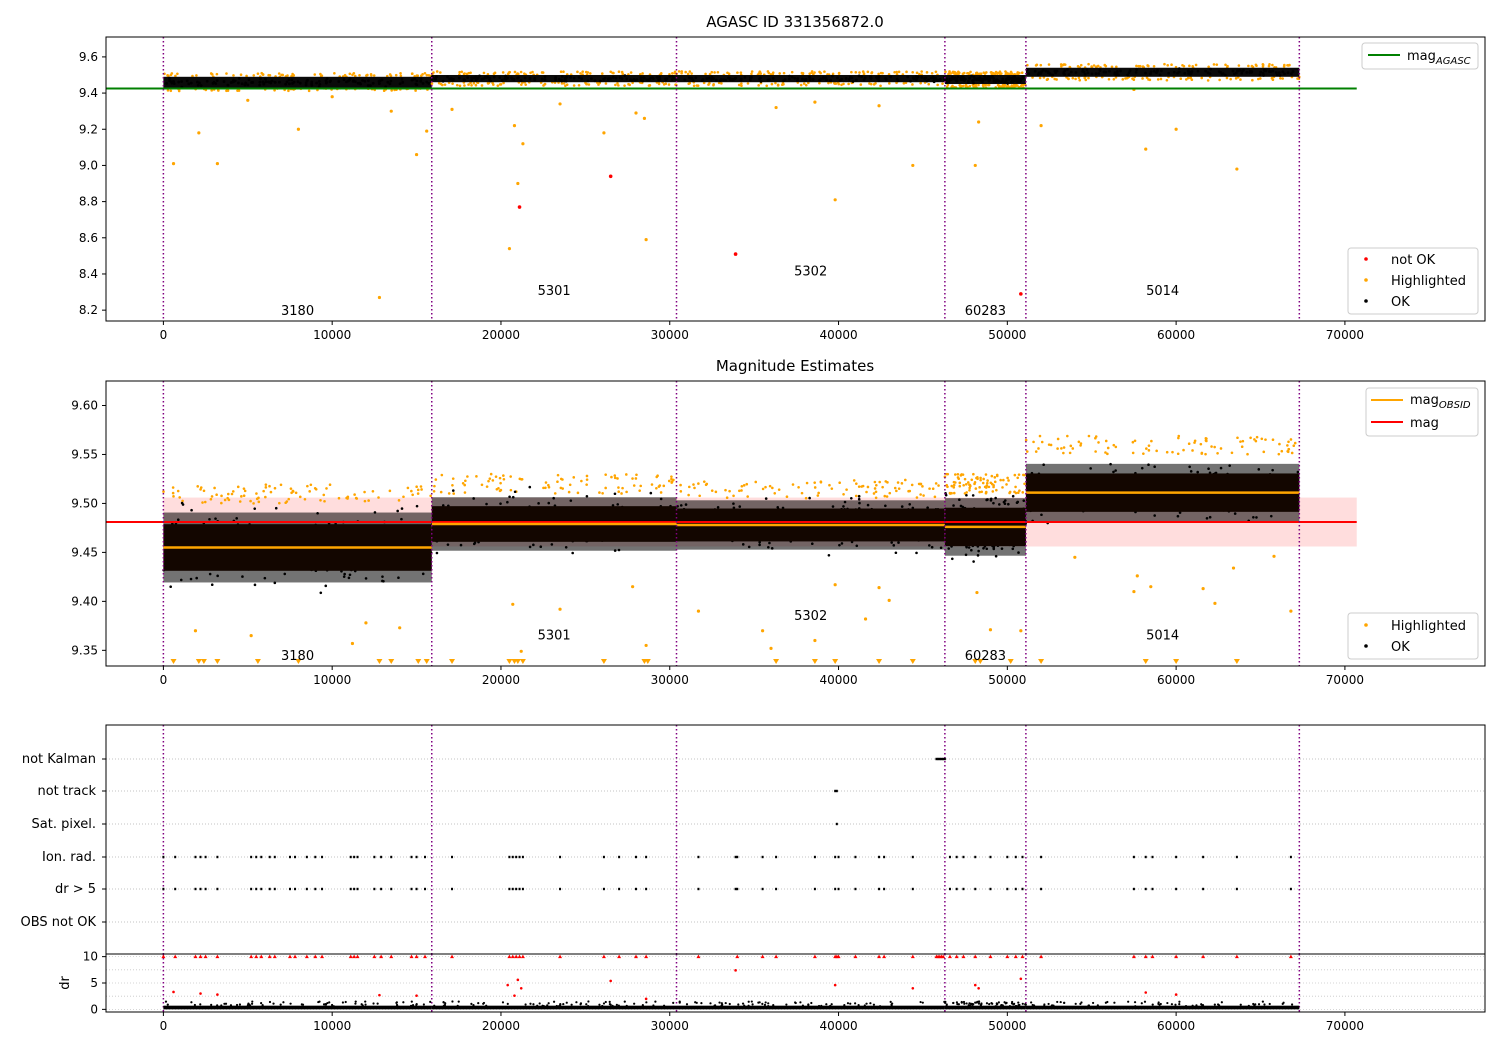  What do you see at coordinates (610, 981) in the screenshot?
I see `dr-high-point` at bounding box center [610, 981].